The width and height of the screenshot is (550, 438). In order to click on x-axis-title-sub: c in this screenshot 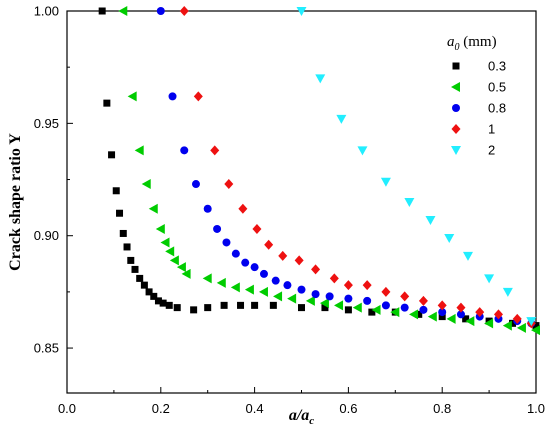, I will do `click(311, 421)`.